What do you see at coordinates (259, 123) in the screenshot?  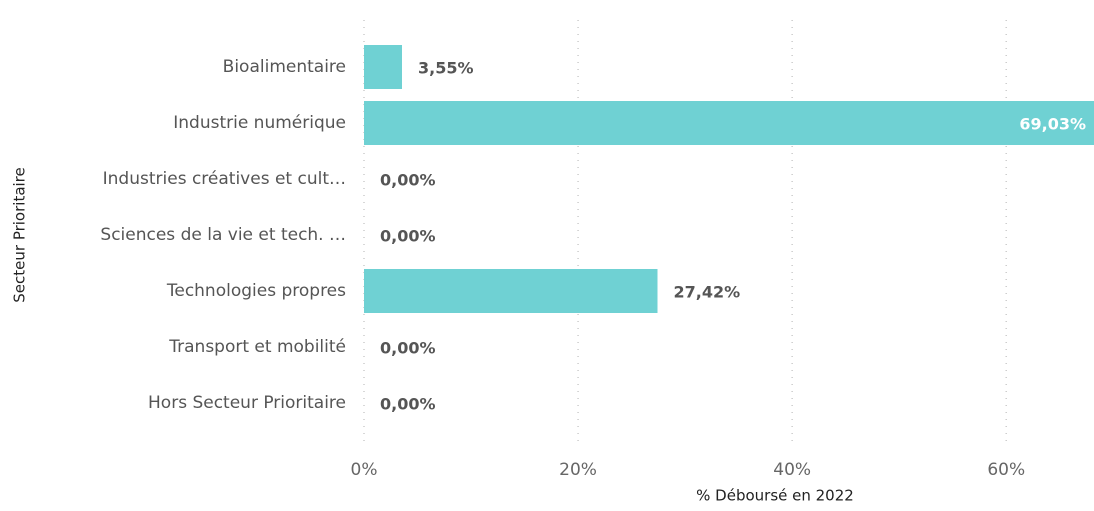 I see `y-tick-label: Industrie numérique` at bounding box center [259, 123].